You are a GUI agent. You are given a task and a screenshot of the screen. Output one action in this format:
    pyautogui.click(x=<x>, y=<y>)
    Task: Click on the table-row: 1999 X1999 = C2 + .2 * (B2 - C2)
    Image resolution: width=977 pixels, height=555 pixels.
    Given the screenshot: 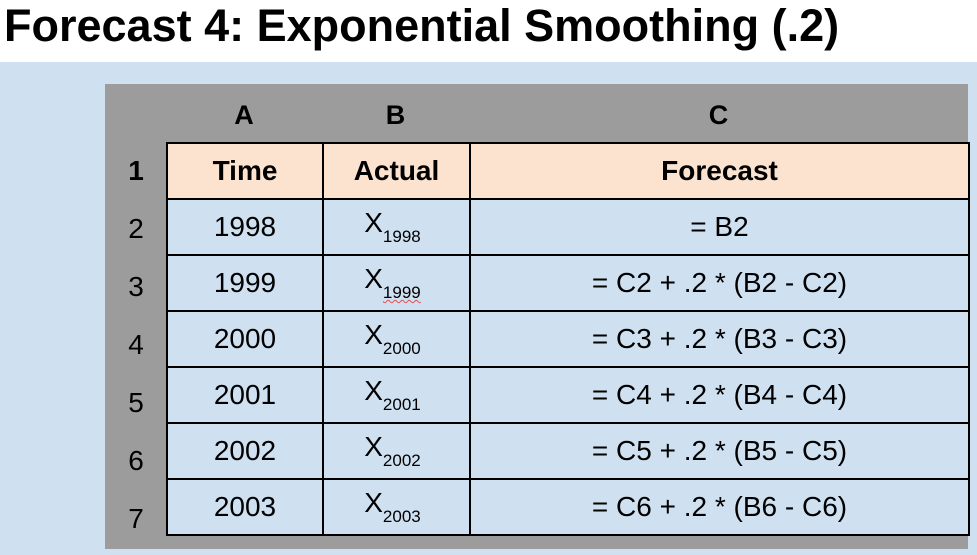 What is the action you would take?
    pyautogui.click(x=568, y=283)
    